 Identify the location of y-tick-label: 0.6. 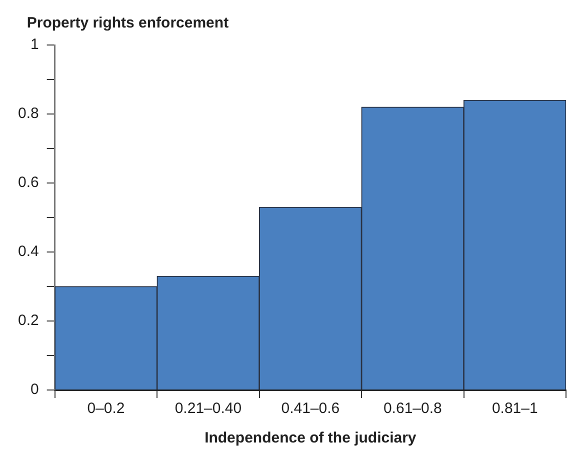
(28, 183).